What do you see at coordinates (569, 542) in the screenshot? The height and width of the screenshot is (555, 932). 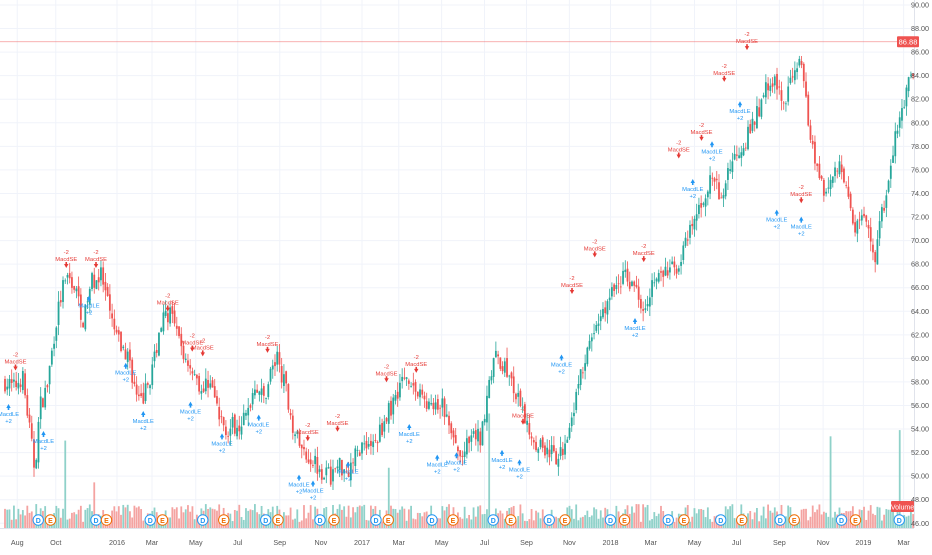 I see `time-tick-label: Nov` at bounding box center [569, 542].